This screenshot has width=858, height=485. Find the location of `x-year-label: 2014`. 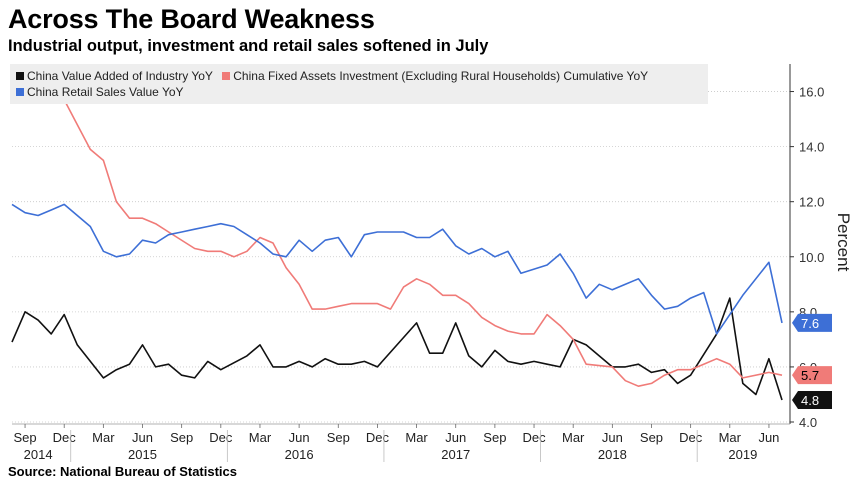

x-year-label: 2014 is located at coordinates (38, 454).